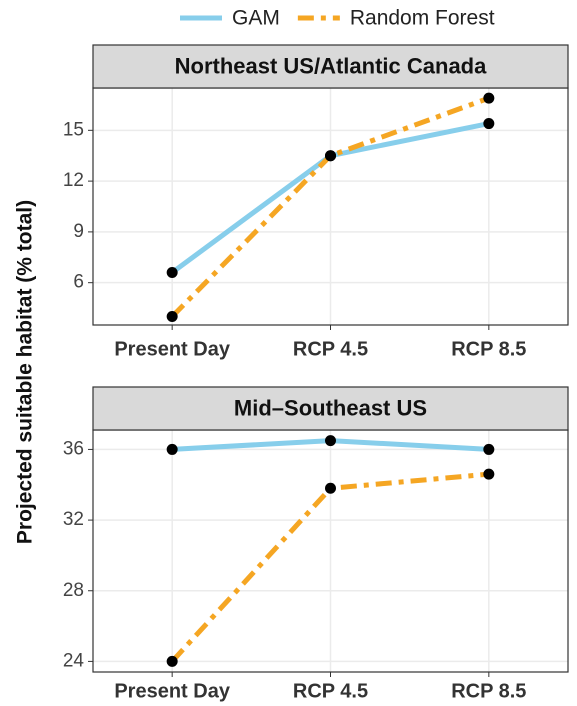 The width and height of the screenshot is (577, 706). What do you see at coordinates (73, 448) in the screenshot?
I see `y-tick-label: 36` at bounding box center [73, 448].